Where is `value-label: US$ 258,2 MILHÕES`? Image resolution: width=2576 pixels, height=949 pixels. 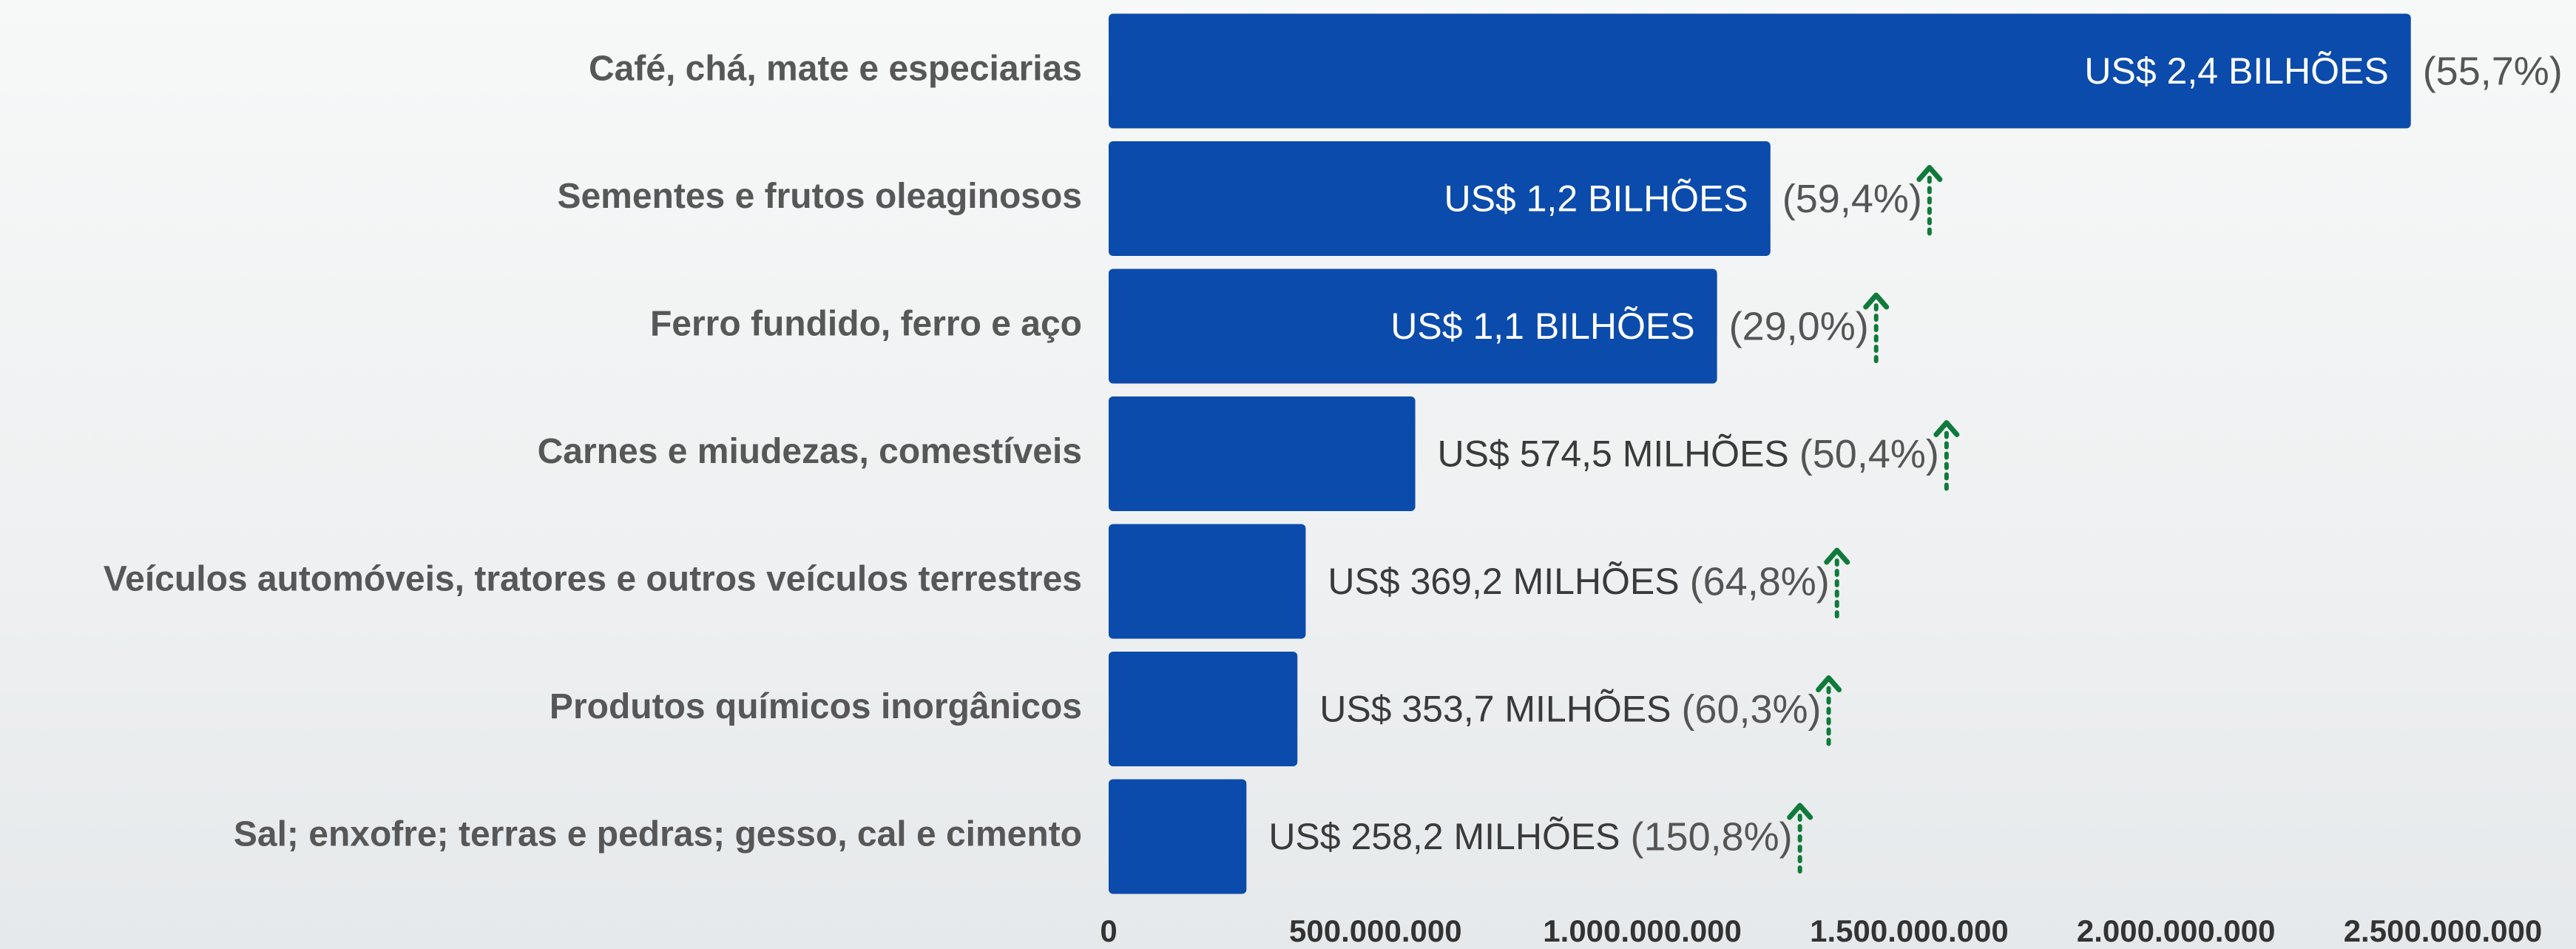
value-label: US$ 258,2 MILHÕES is located at coordinates (1444, 837).